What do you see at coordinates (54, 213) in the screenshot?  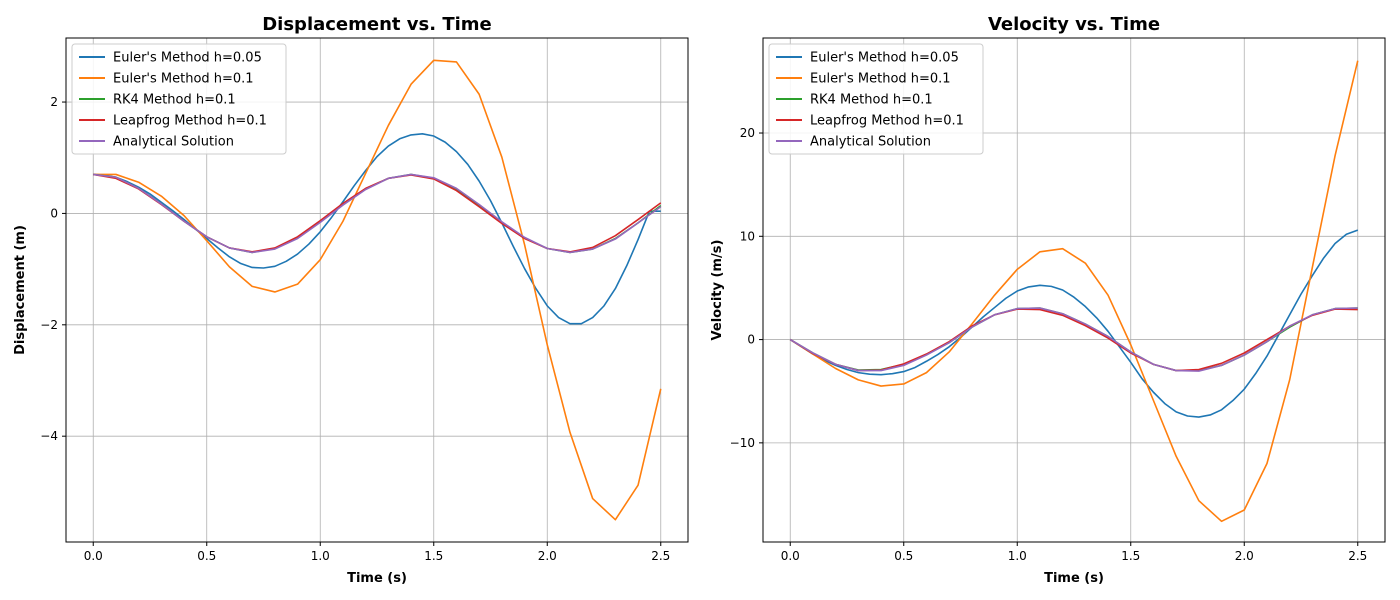 I see `displacement-y-tick-label: 0` at bounding box center [54, 213].